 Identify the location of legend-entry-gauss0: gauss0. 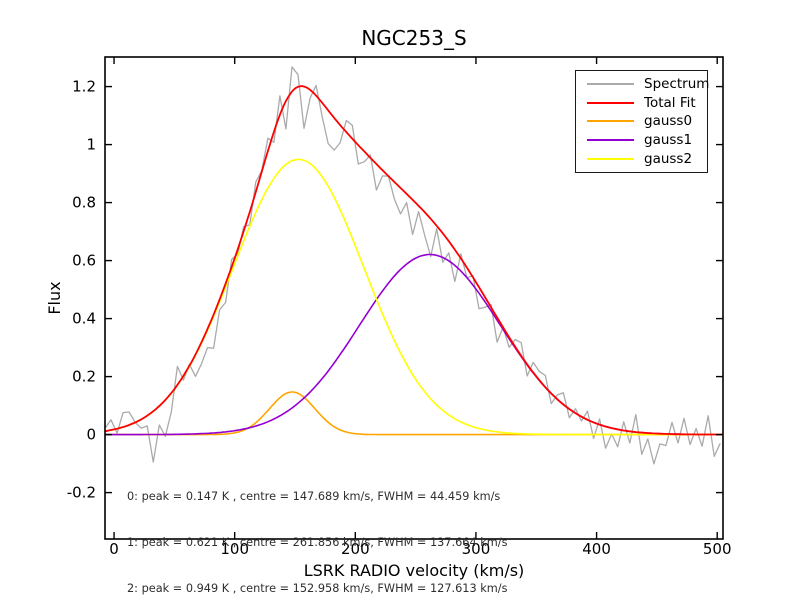
(647, 121).